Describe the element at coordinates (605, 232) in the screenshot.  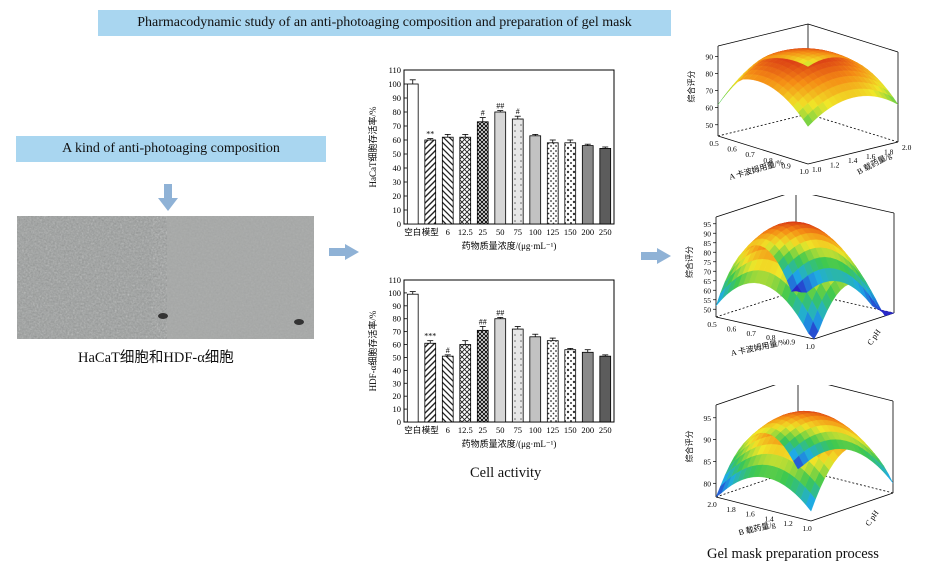
I see `x-tick-label: 250` at that location.